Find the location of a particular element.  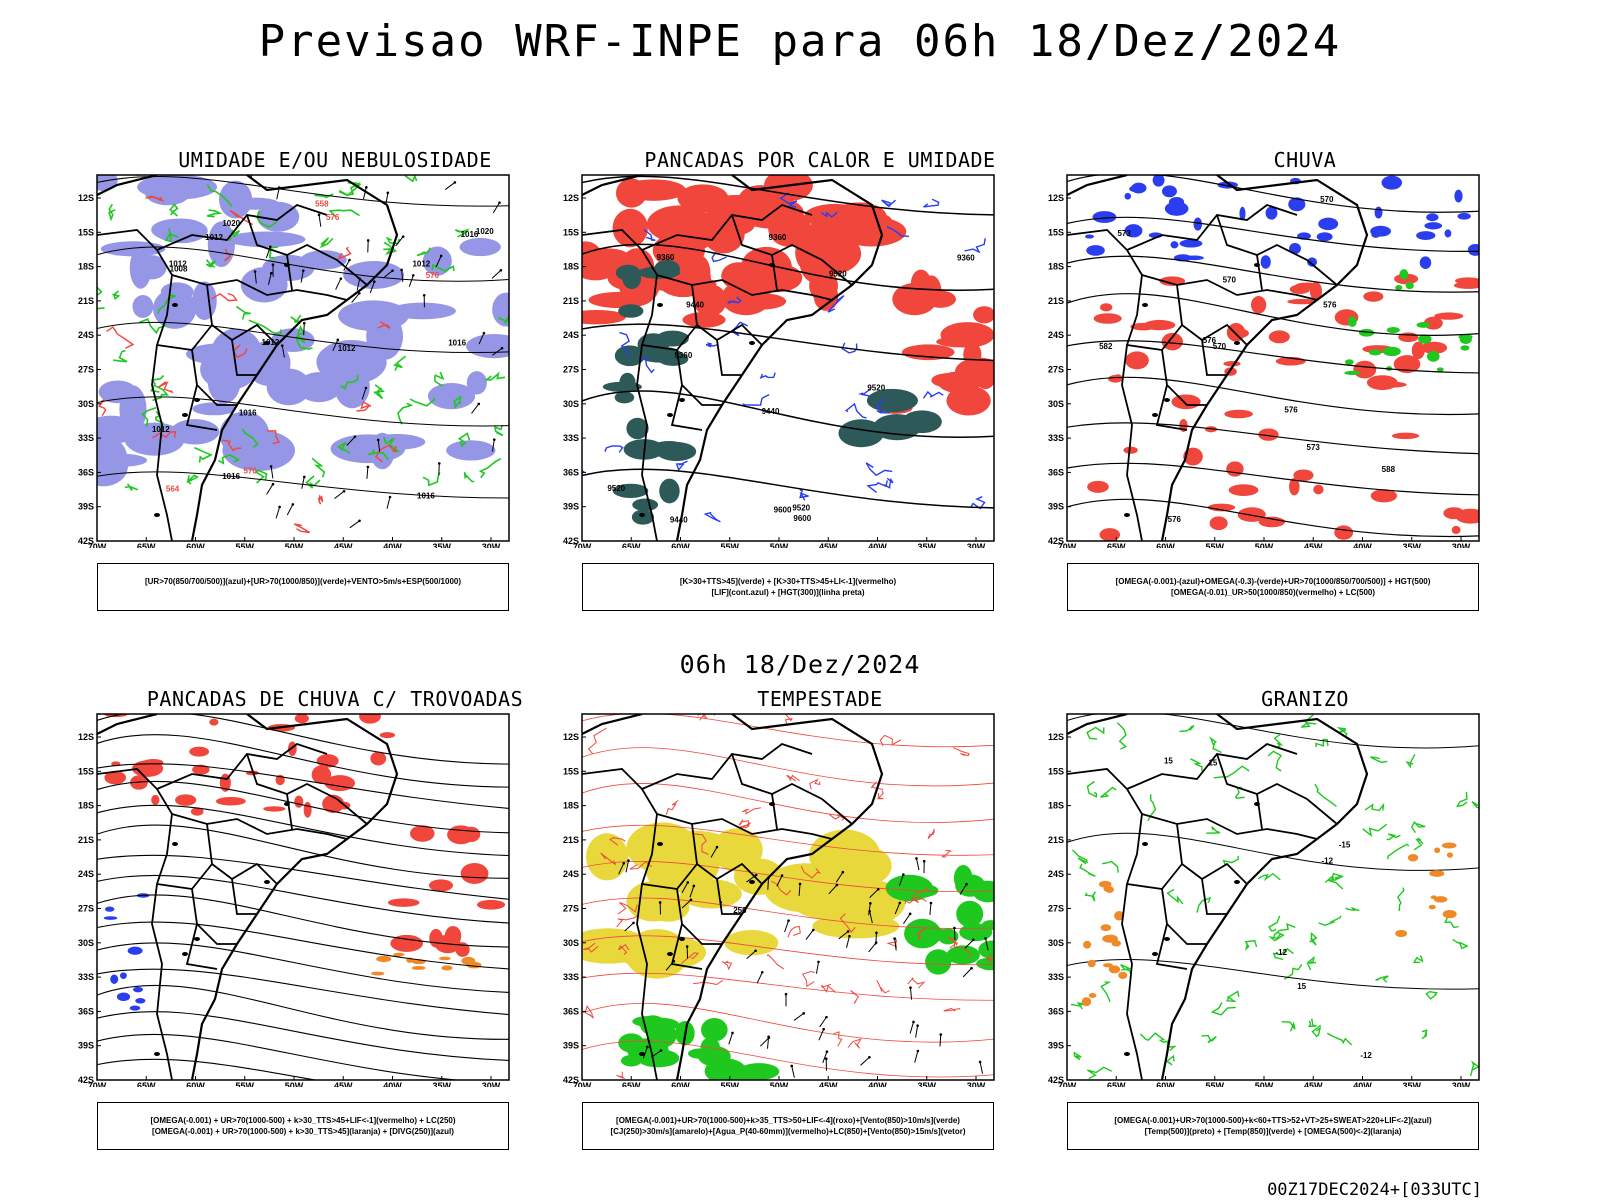

political-border is located at coordinates (1171, 407).